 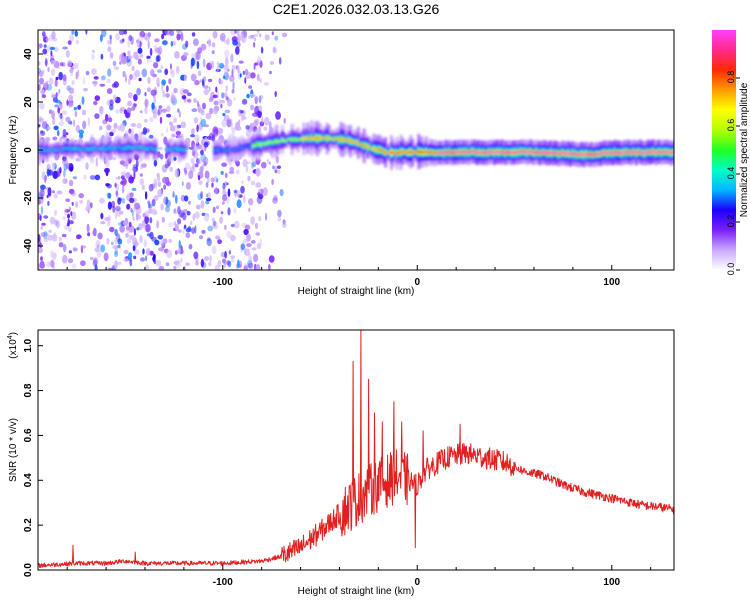 What do you see at coordinates (28, 435) in the screenshot?
I see `snr-y-tick-label: 0.6` at bounding box center [28, 435].